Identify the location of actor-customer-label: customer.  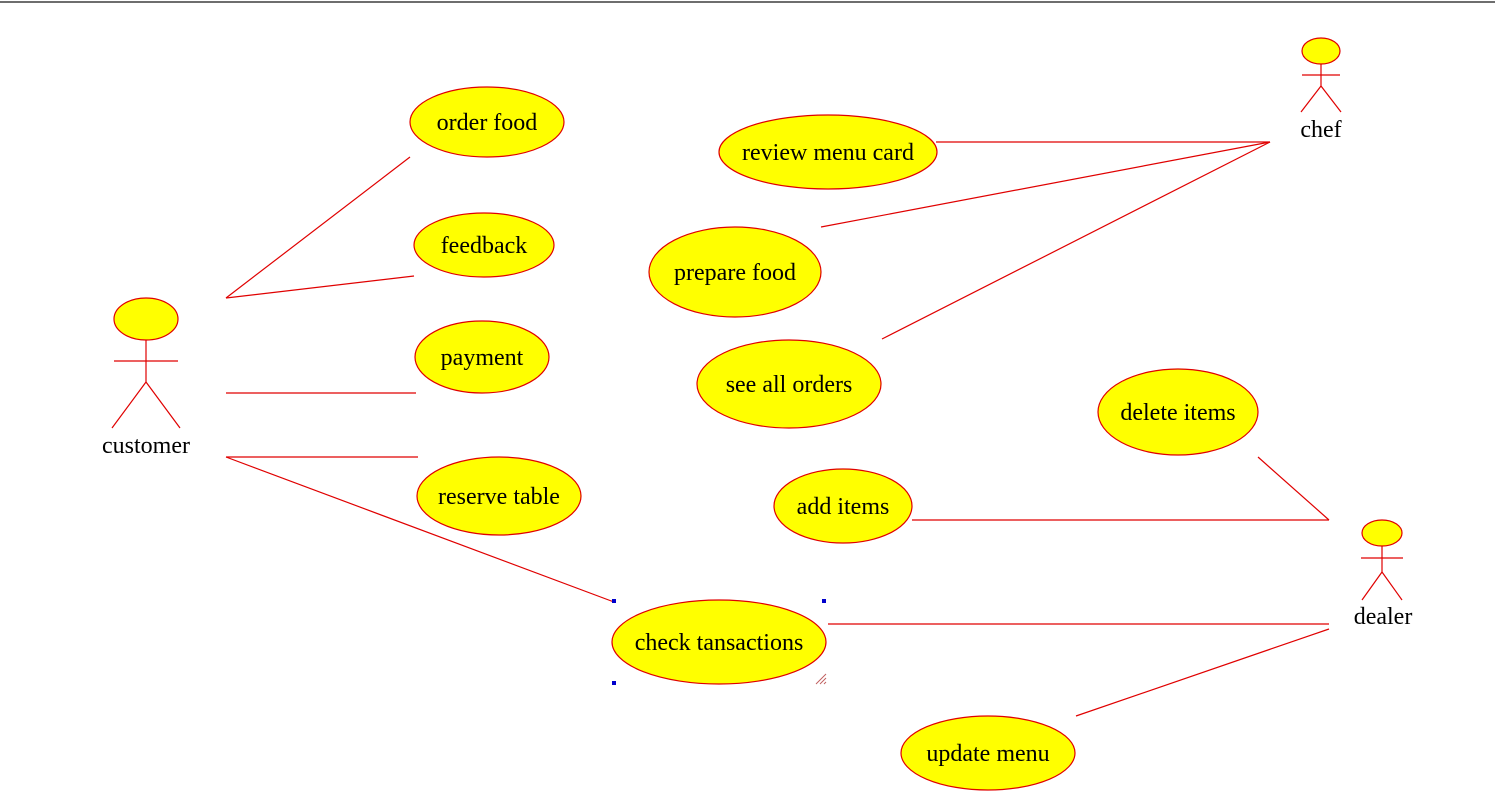
(146, 446).